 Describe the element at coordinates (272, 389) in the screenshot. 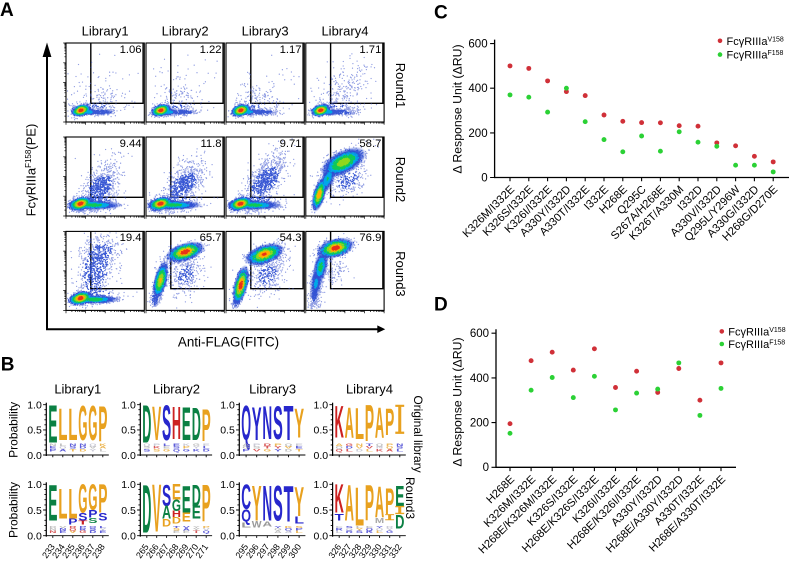

I see `svg-text: Library3` at that location.